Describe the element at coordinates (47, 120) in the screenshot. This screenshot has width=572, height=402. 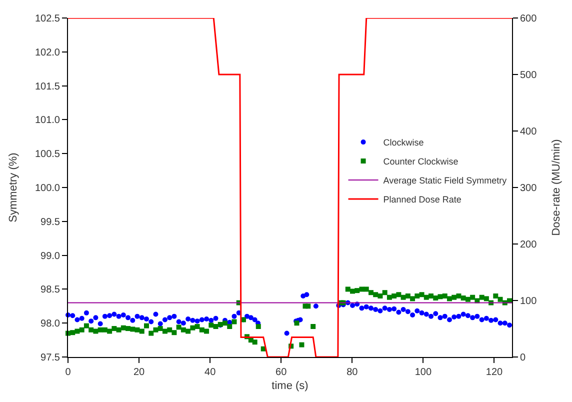
I see `y-tick-label: 101.0` at that location.